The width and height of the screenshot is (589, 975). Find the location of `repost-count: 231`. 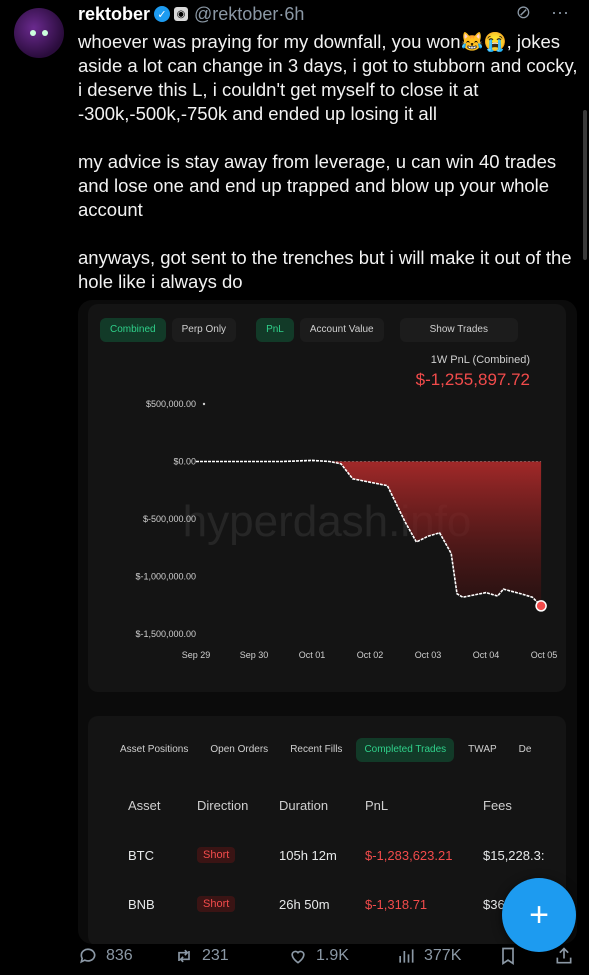

repost-count: 231 is located at coordinates (215, 955).